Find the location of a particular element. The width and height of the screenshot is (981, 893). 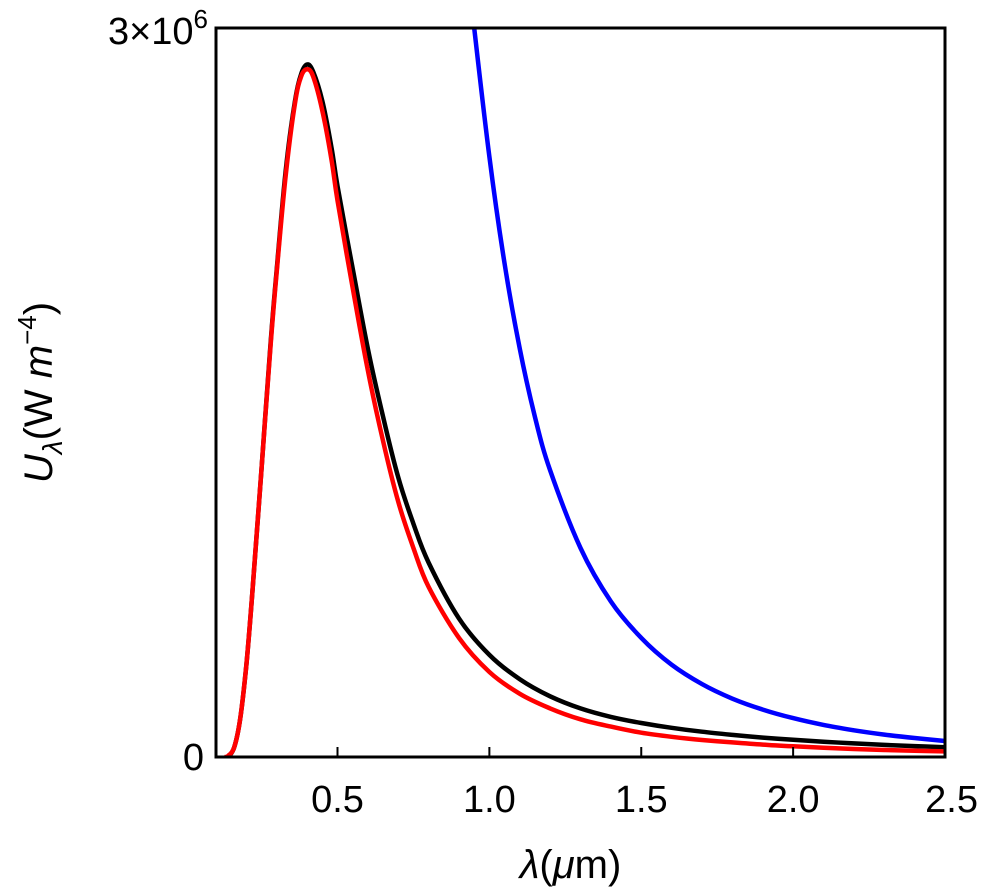

y-top-base: 3×10 is located at coordinates (151, 32).